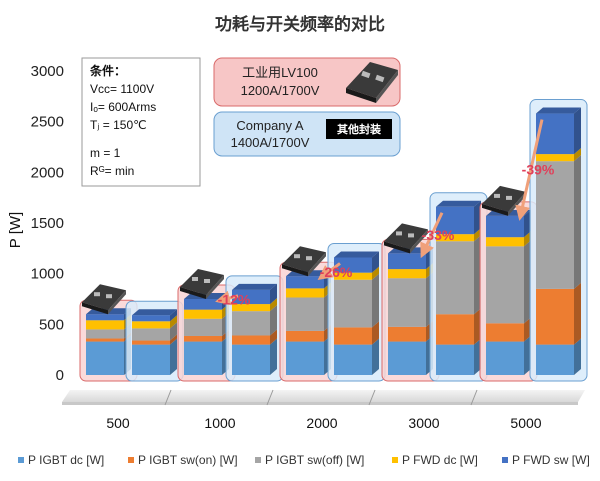 The height and width of the screenshot is (481, 600). I want to click on reduction-label: -26%, so click(336, 272).